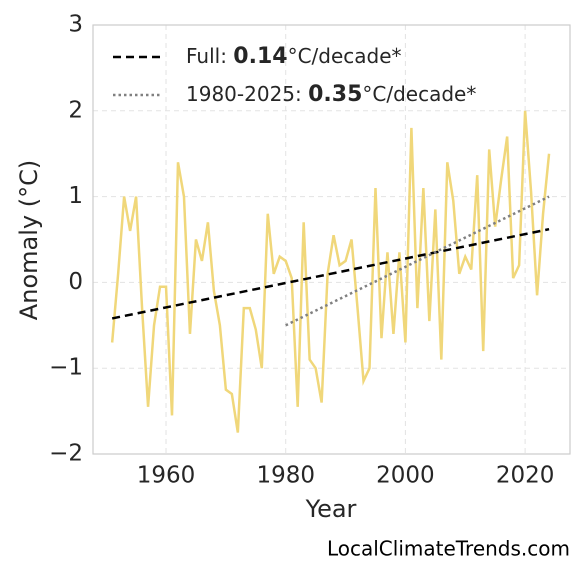 This screenshot has height=578, width=585. I want to click on legend-text-part: 1980-2025:, so click(247, 94).